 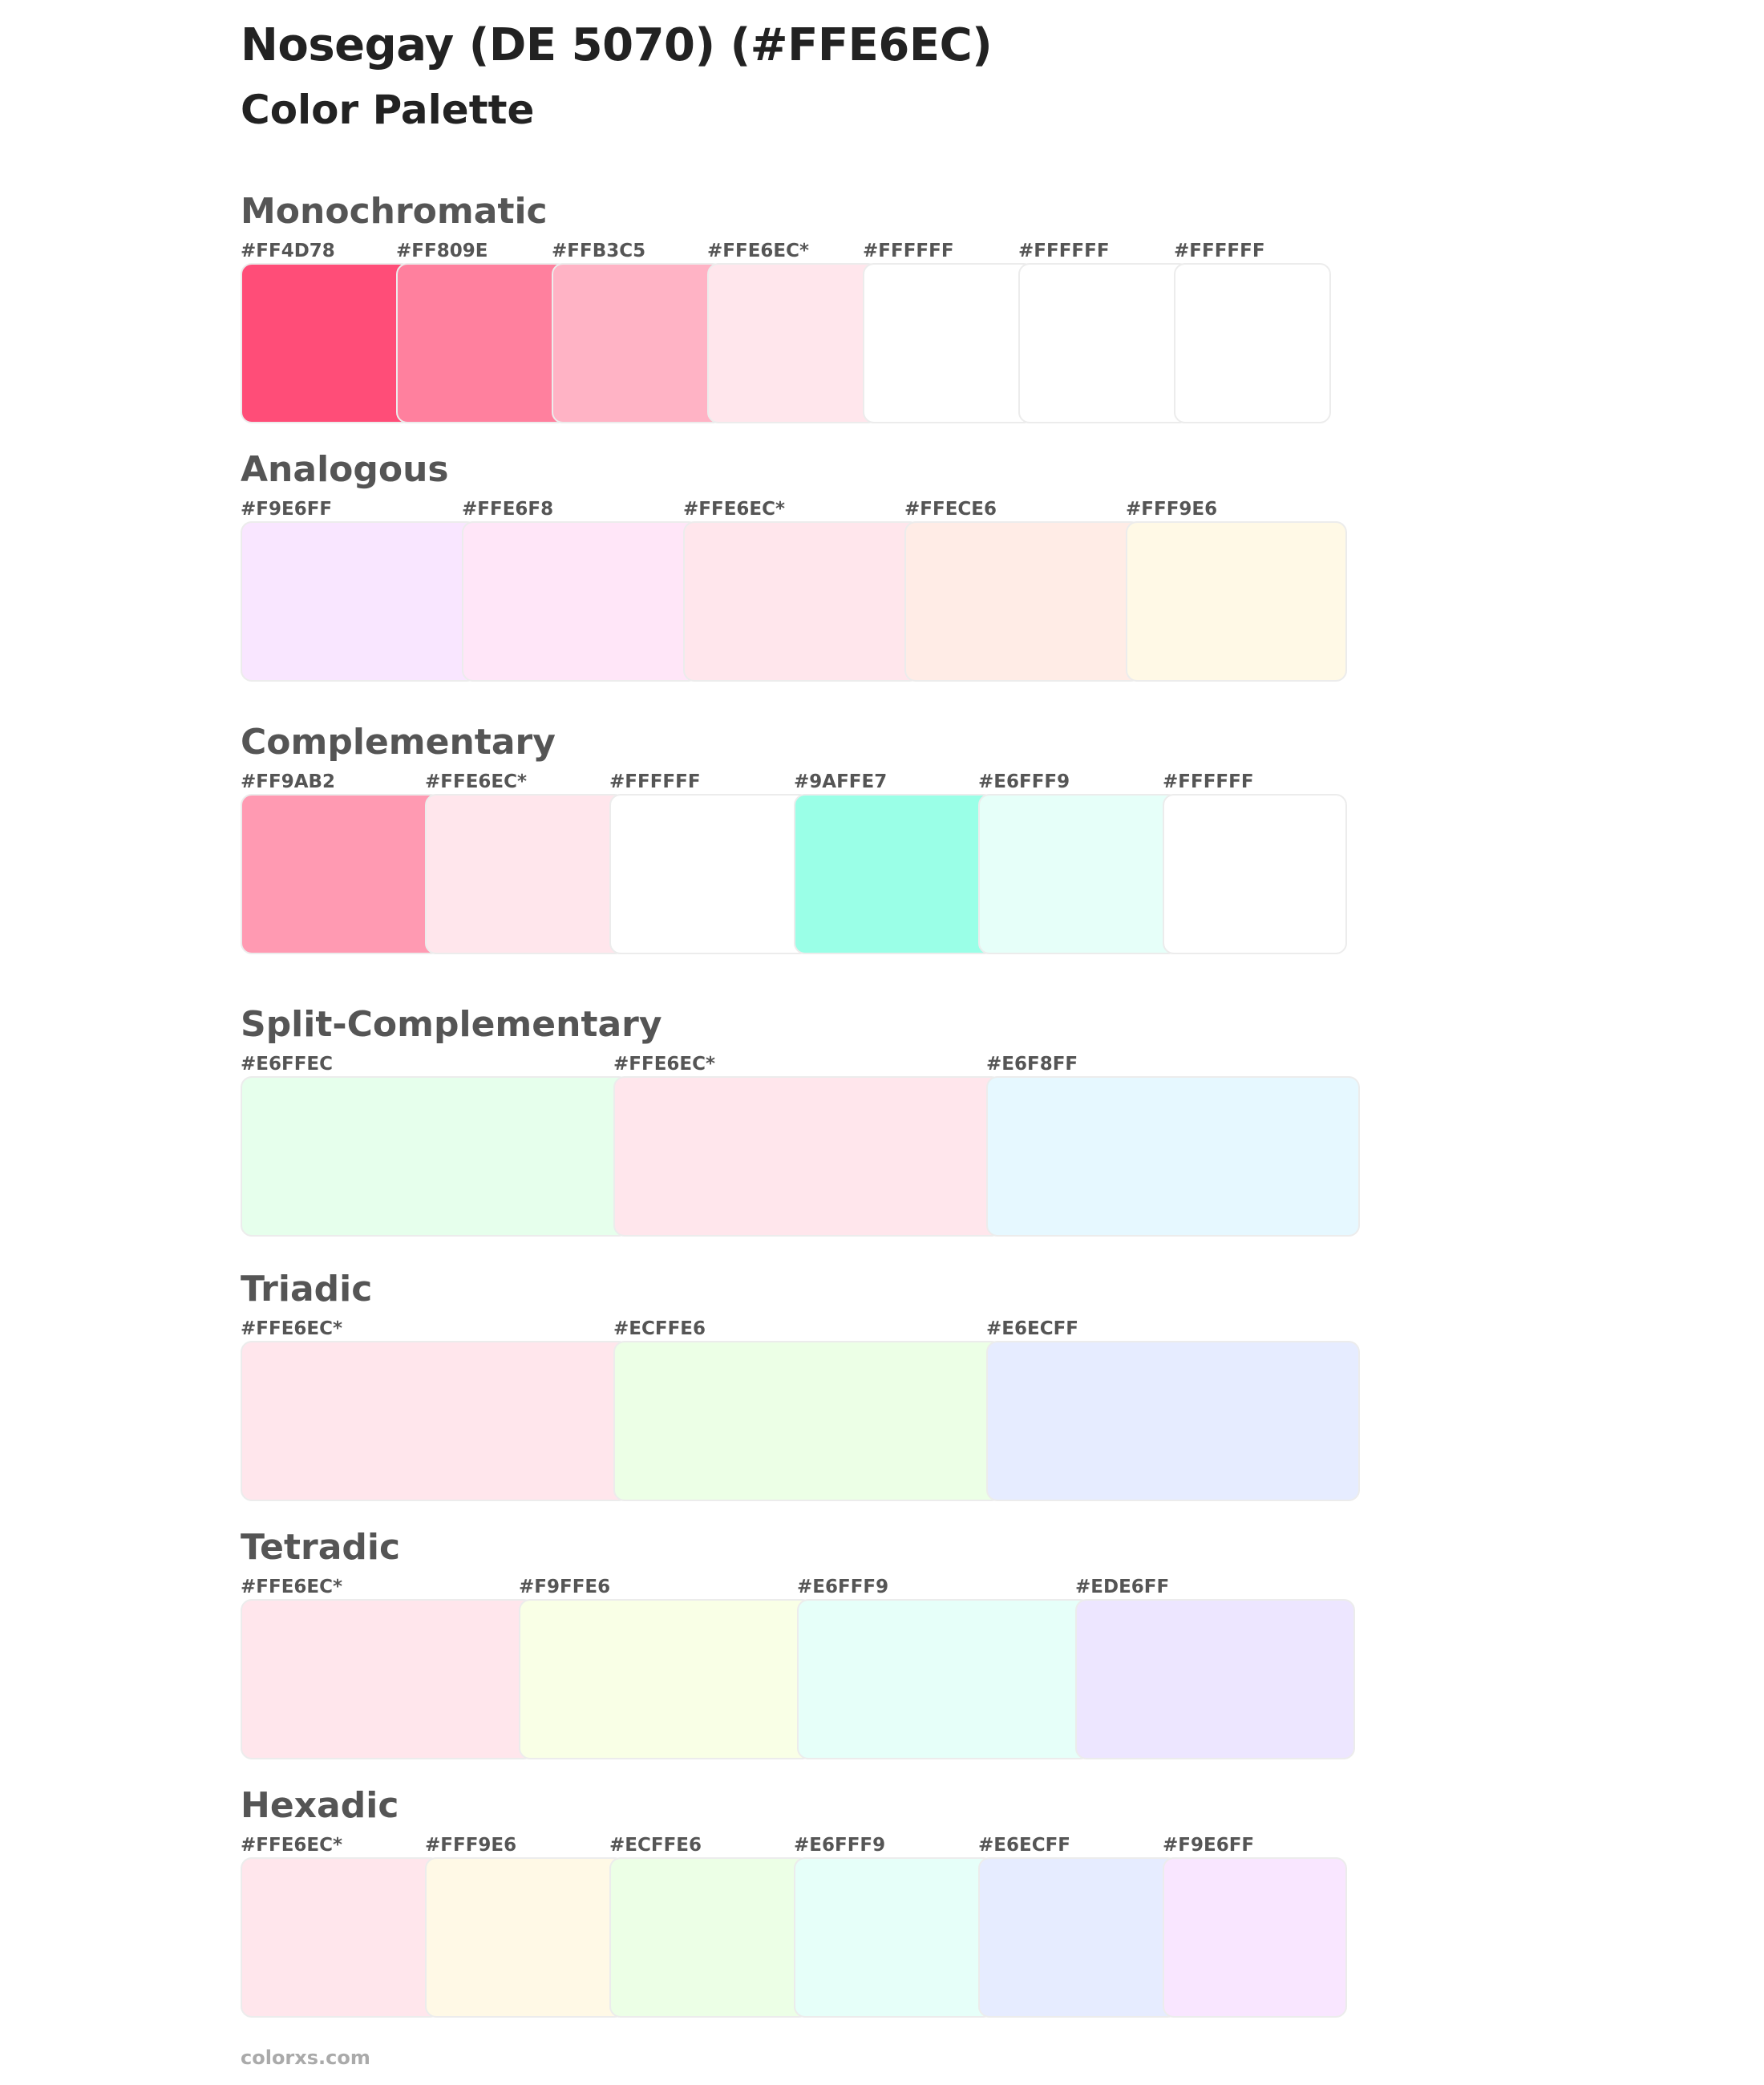 I want to click on page-subtitle: Color Palette, so click(x=388, y=110).